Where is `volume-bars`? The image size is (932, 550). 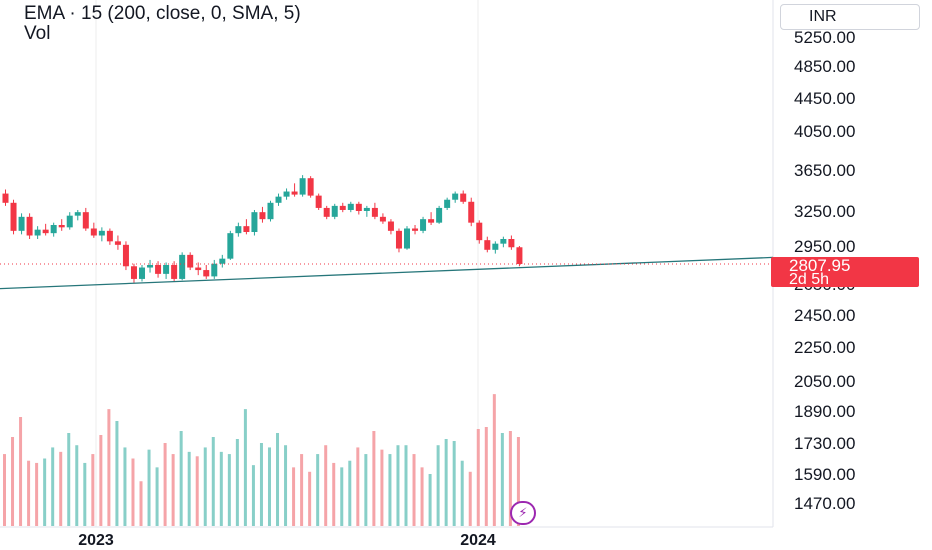
volume-bars is located at coordinates (261, 460).